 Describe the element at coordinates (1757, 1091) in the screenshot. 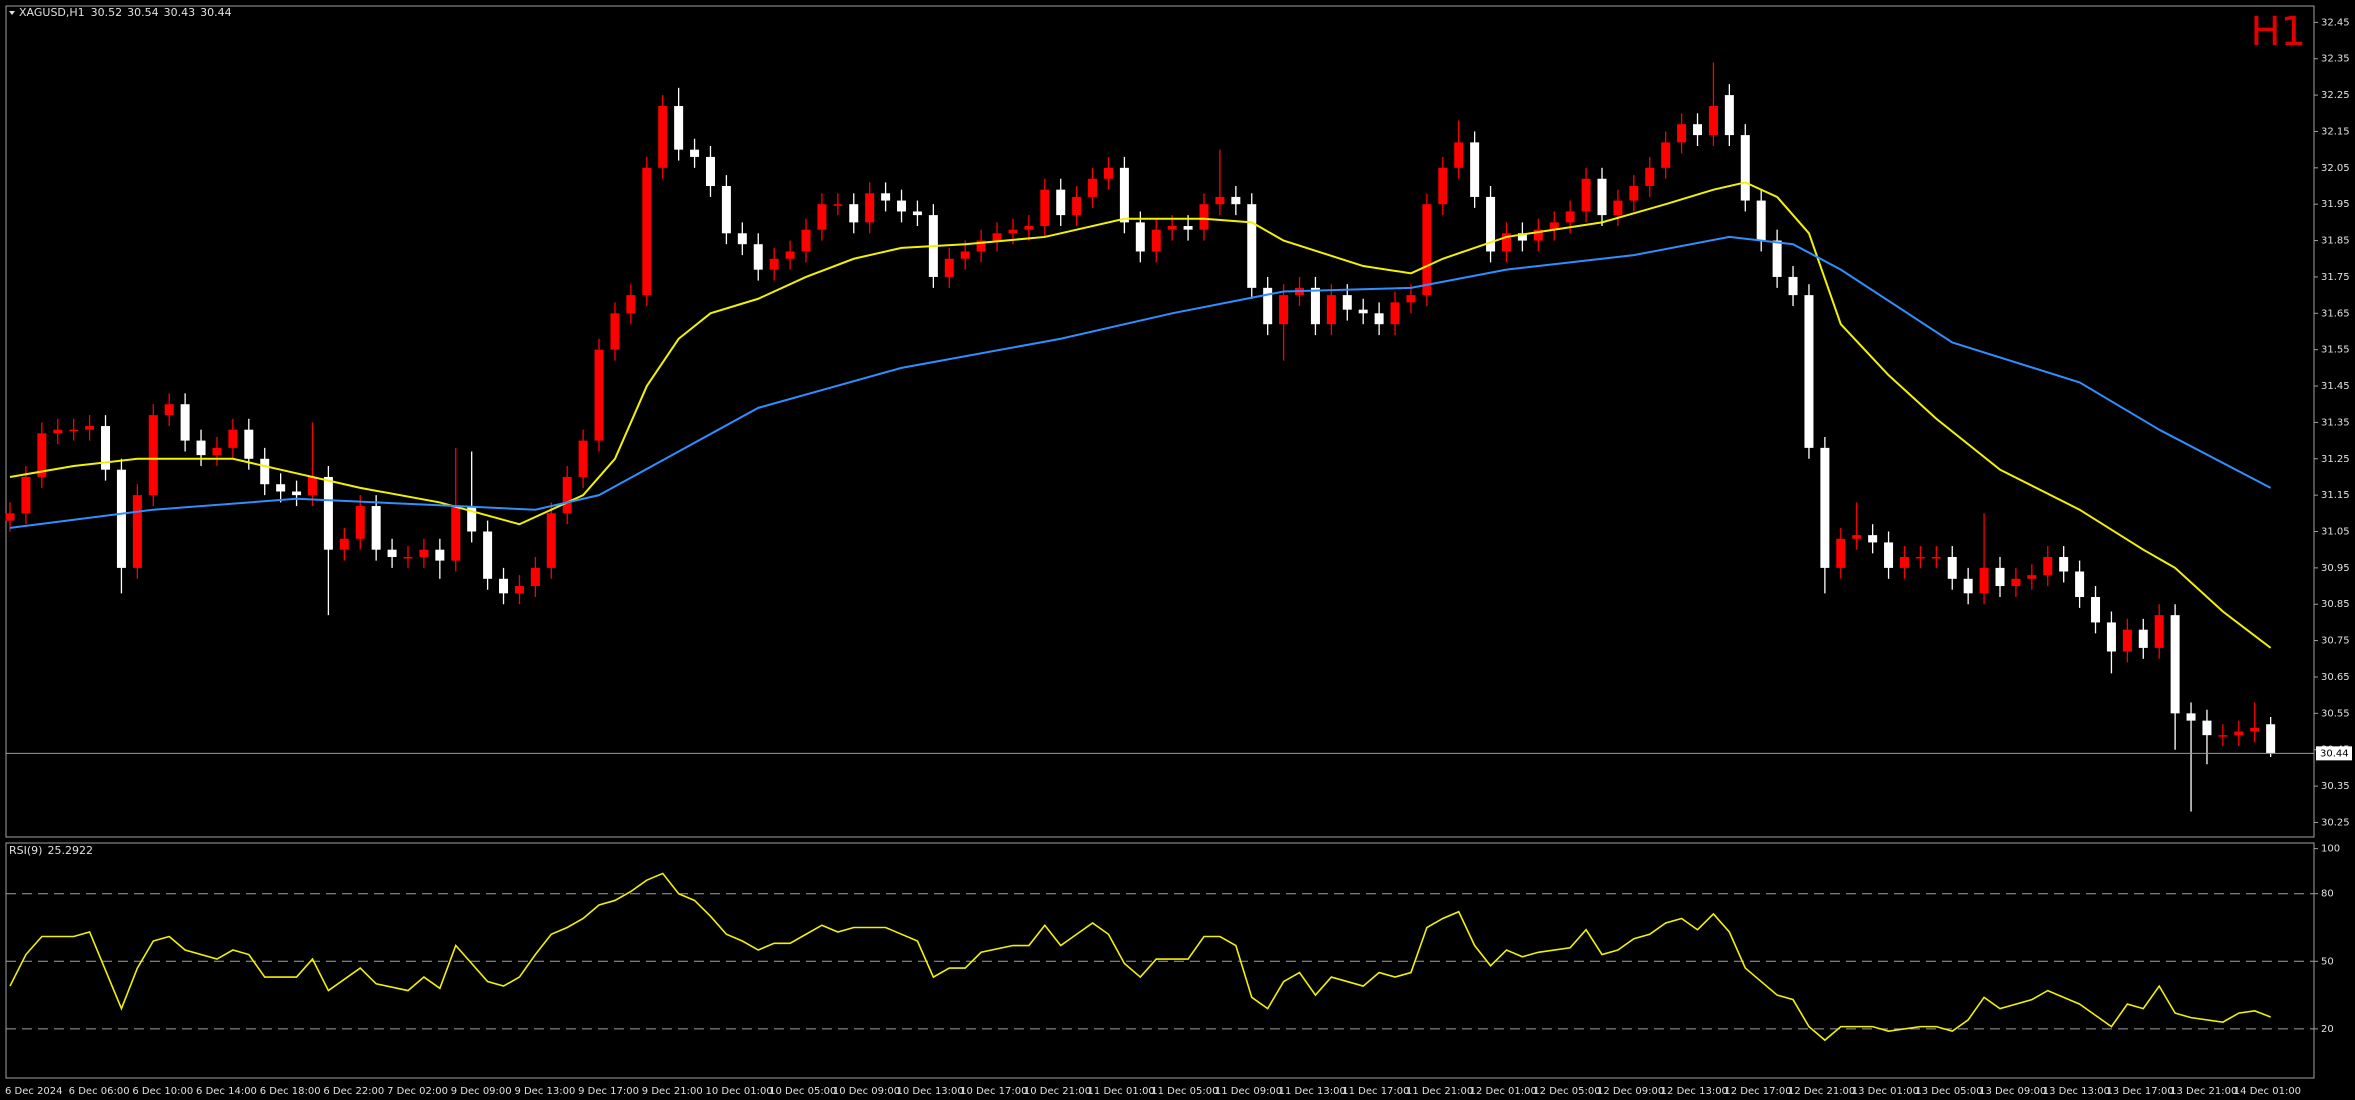

I see `x-tick-label: 12 Dec 17:00` at that location.